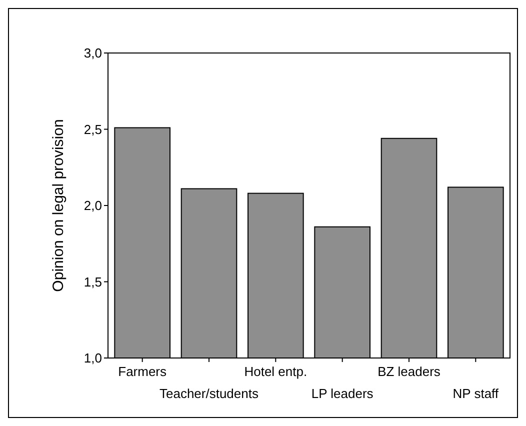  What do you see at coordinates (209, 393) in the screenshot?
I see `x-tick-label: Teacher/students` at bounding box center [209, 393].